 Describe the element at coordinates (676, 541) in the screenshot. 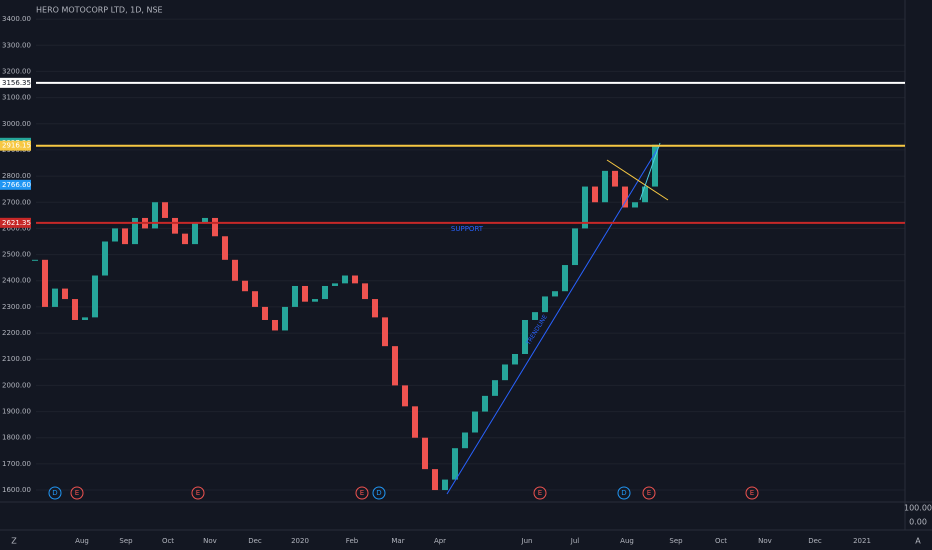

I see `x-tick-label: Sep` at that location.